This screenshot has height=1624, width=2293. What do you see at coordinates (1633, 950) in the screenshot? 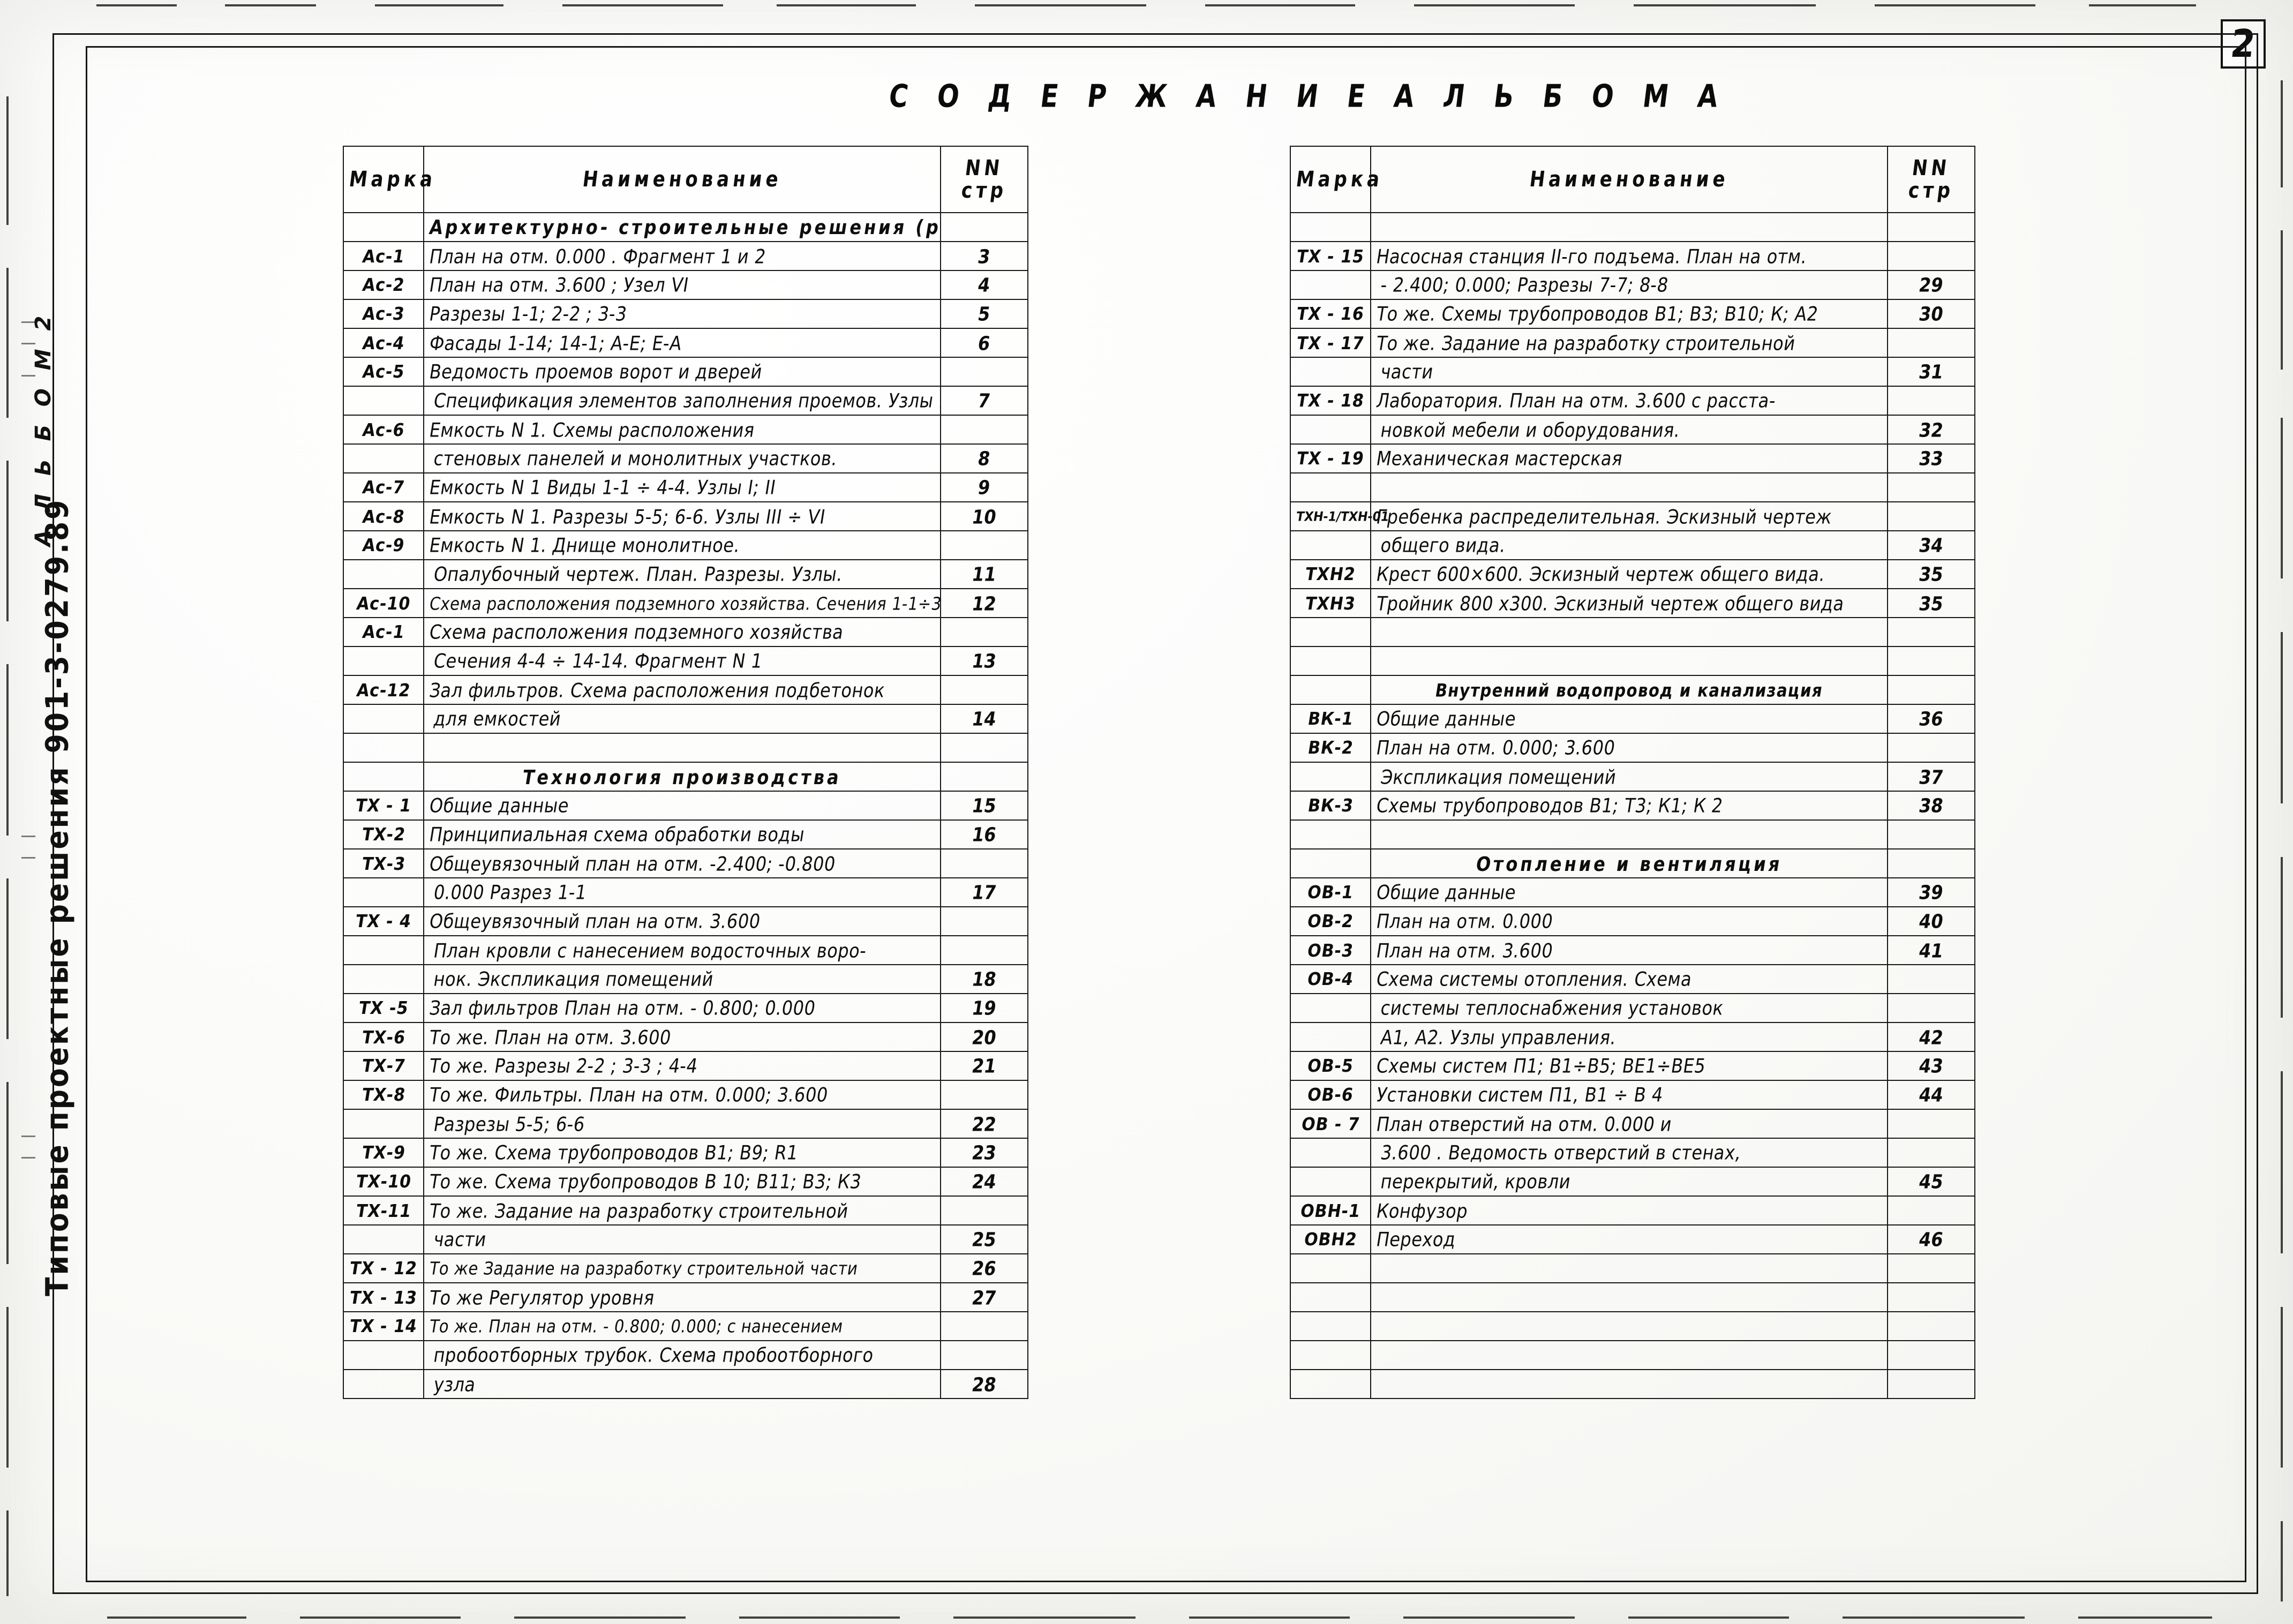
I see `table-row: ОВ-3 План на отм. 3.600 41` at bounding box center [1633, 950].